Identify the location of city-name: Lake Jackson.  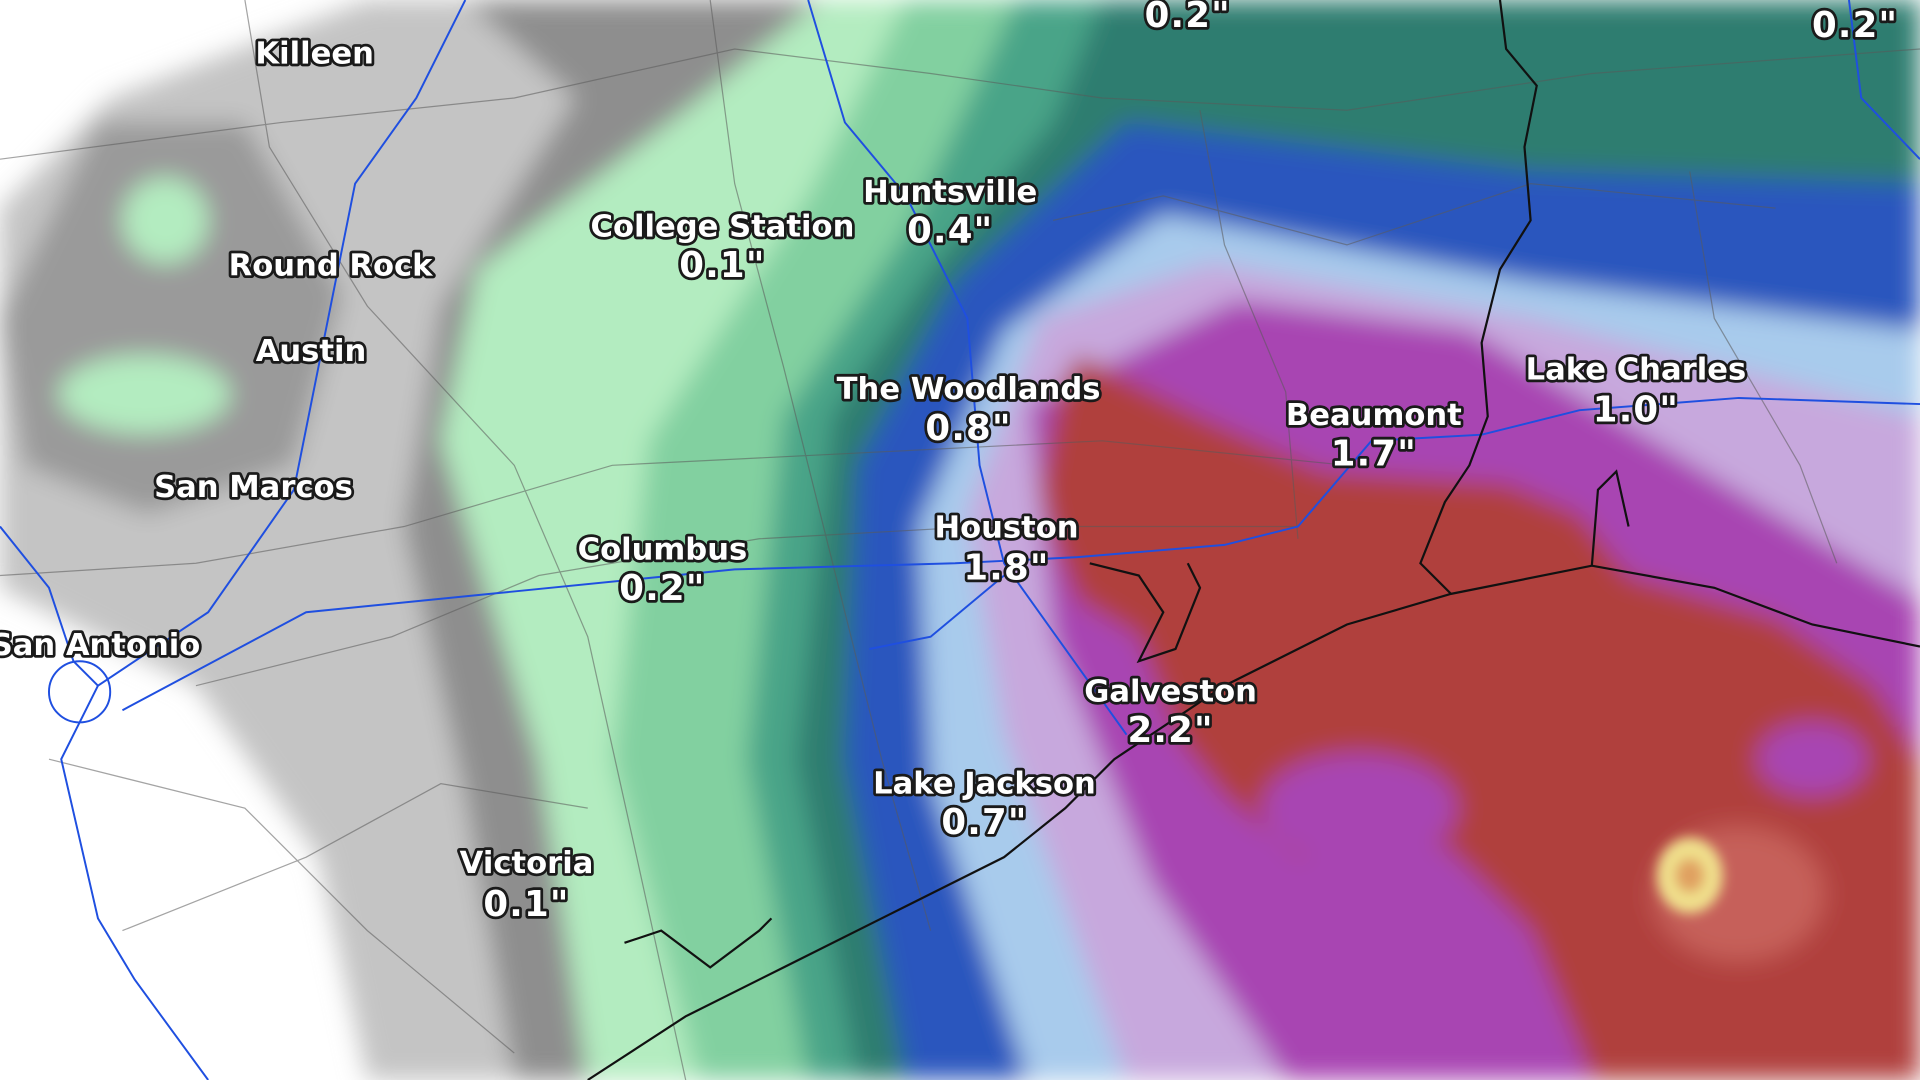
(984, 783).